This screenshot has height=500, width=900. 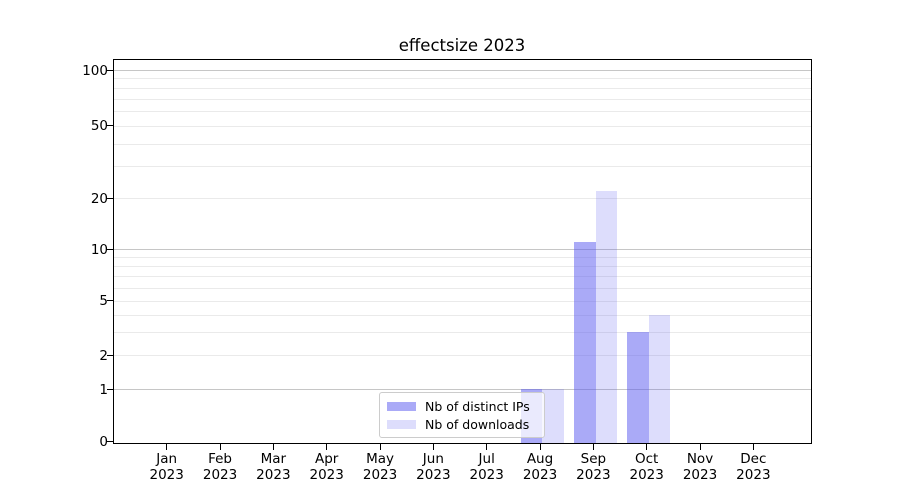 I want to click on y-tick-label: 10, so click(x=99, y=249).